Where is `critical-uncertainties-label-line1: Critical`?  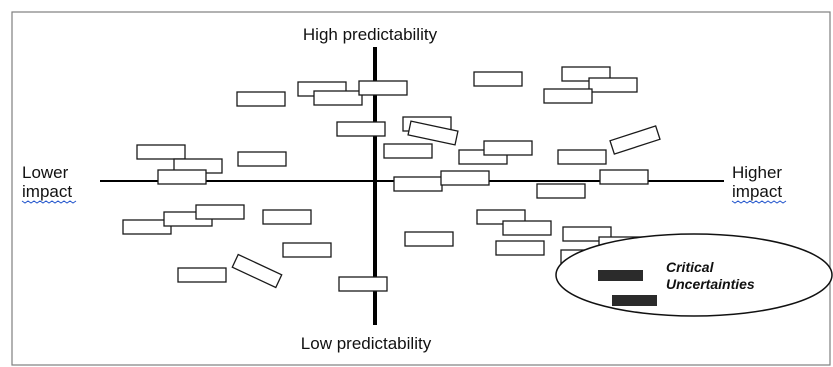
critical-uncertainties-label-line1: Critical is located at coordinates (690, 267).